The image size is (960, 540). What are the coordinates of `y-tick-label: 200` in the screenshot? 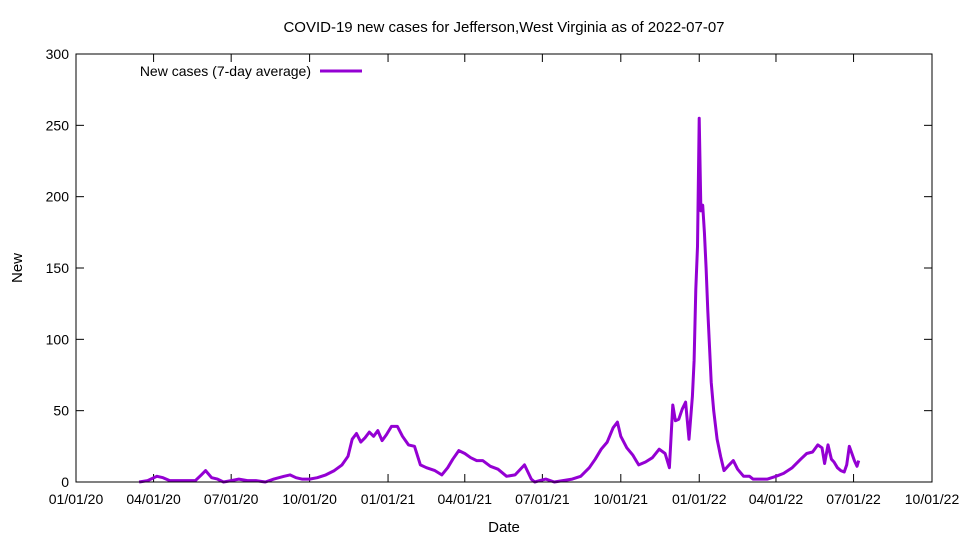 It's located at (58, 197).